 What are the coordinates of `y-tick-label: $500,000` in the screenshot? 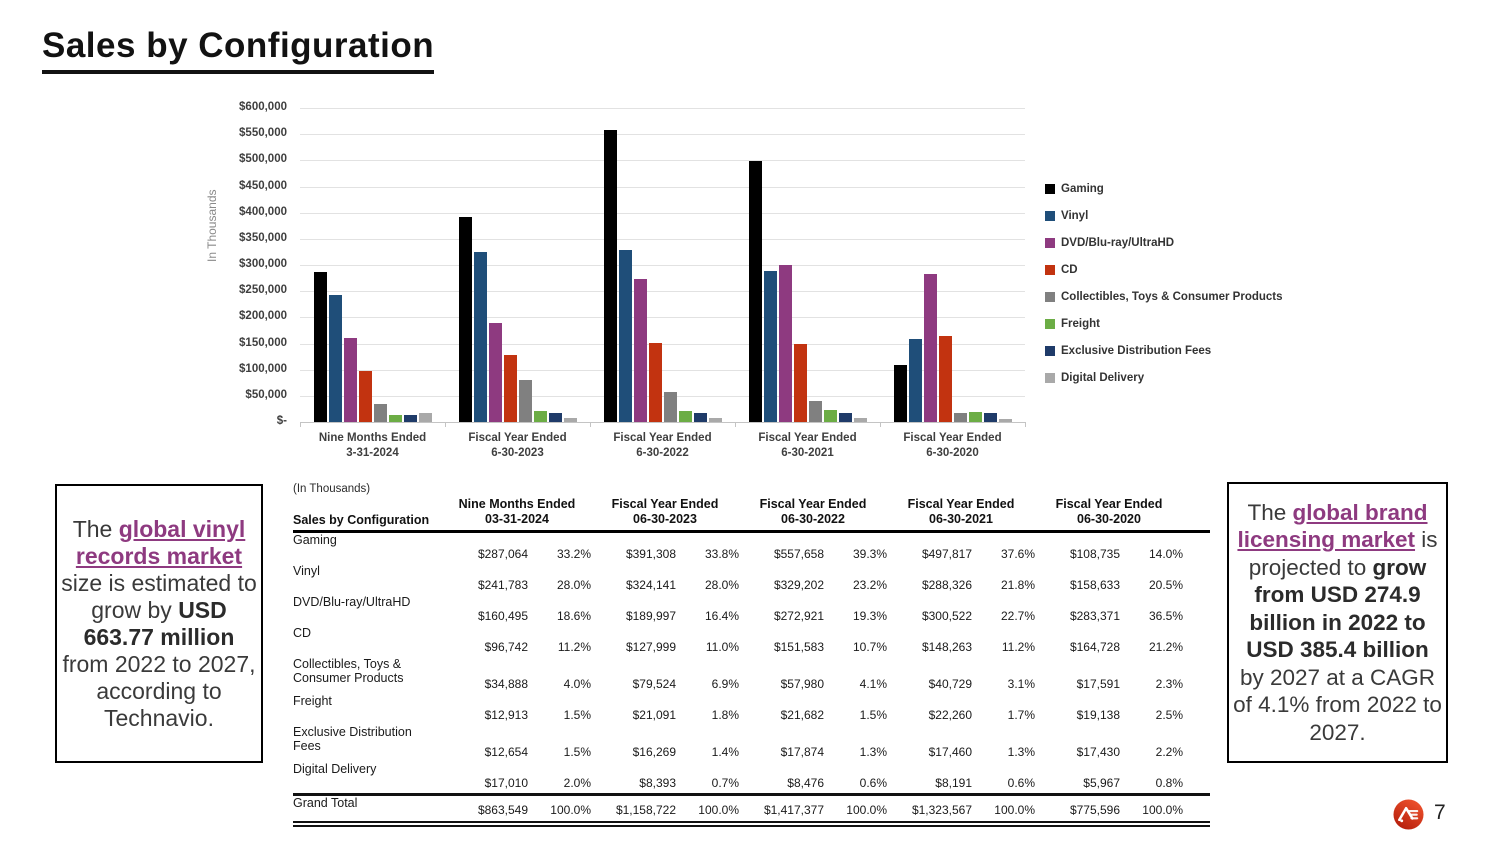 It's located at (263, 159).